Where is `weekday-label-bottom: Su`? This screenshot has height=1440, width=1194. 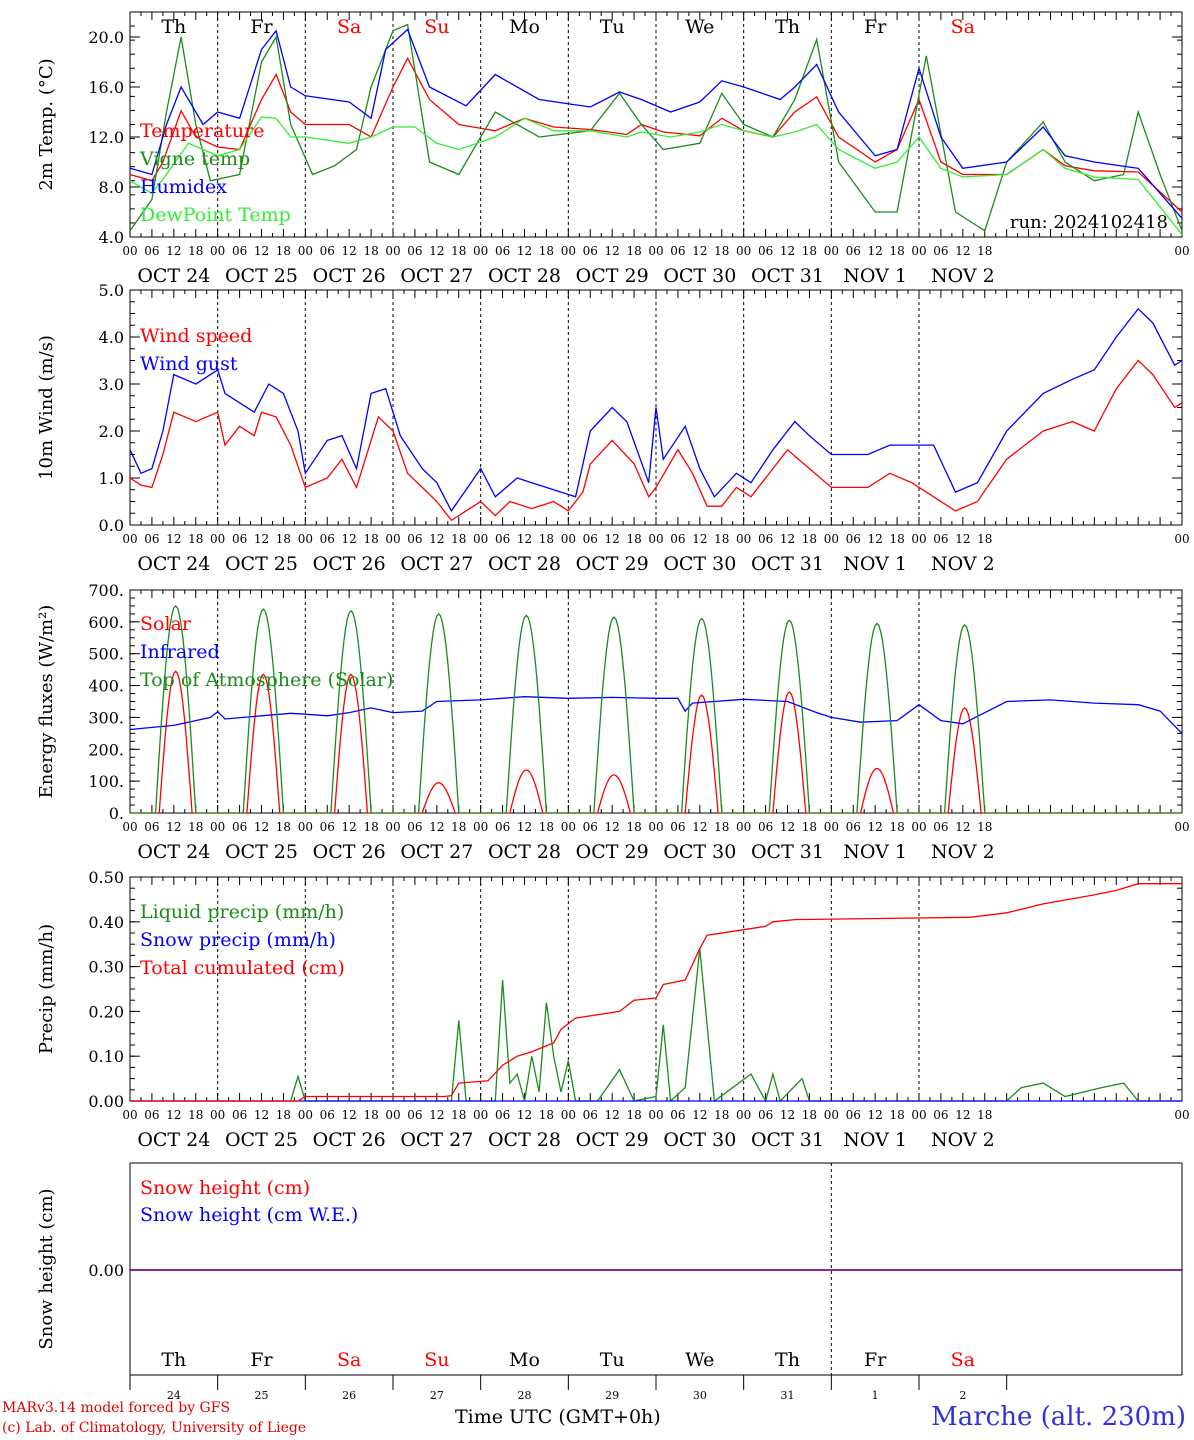
weekday-label-bottom: Su is located at coordinates (436, 1360).